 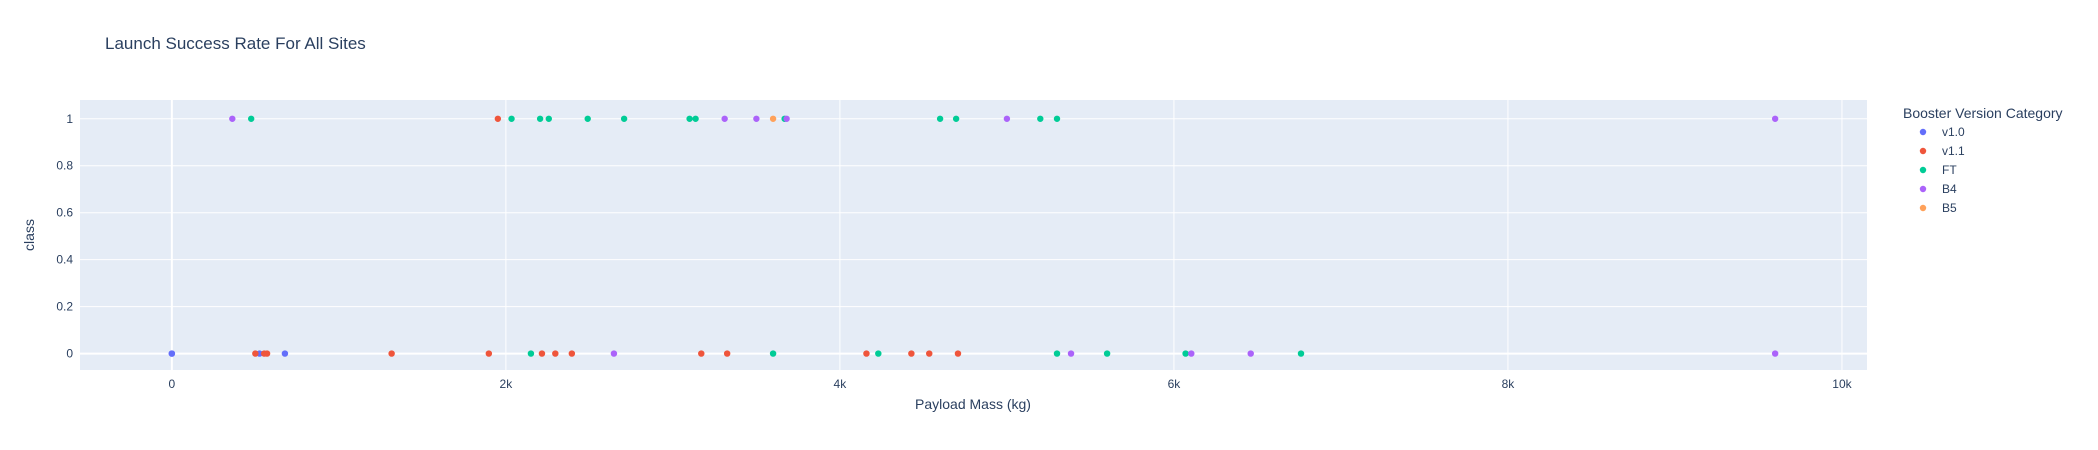 I want to click on series-b5, so click(x=773, y=118).